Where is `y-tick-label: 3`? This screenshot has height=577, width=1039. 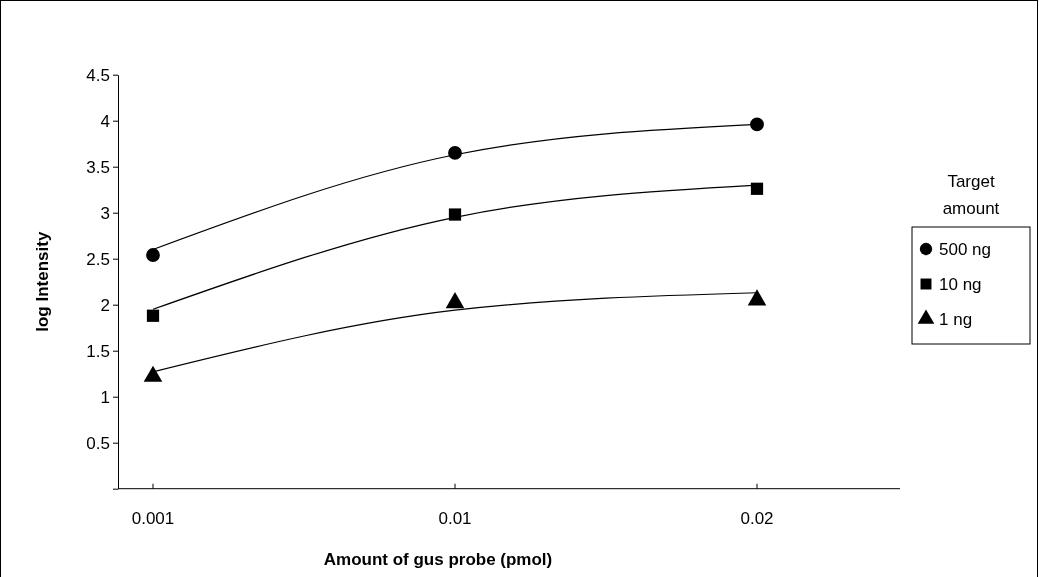 y-tick-label: 3 is located at coordinates (105, 213).